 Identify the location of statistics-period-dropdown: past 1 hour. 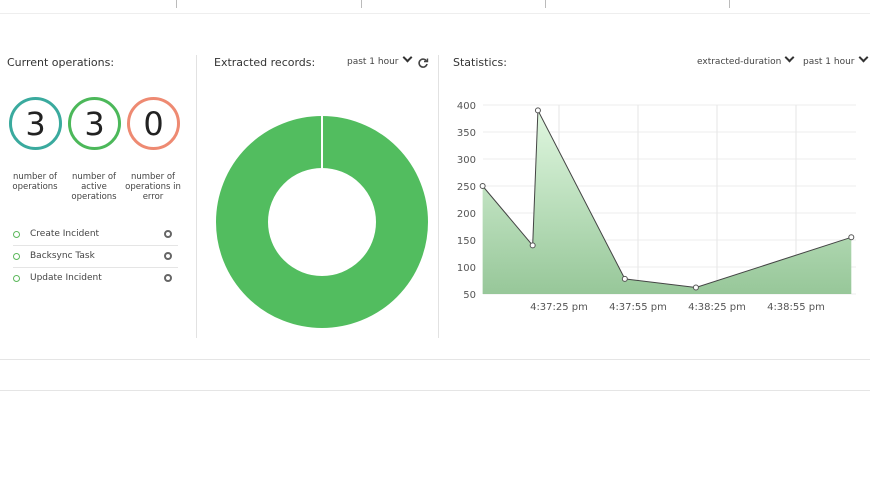
(835, 62).